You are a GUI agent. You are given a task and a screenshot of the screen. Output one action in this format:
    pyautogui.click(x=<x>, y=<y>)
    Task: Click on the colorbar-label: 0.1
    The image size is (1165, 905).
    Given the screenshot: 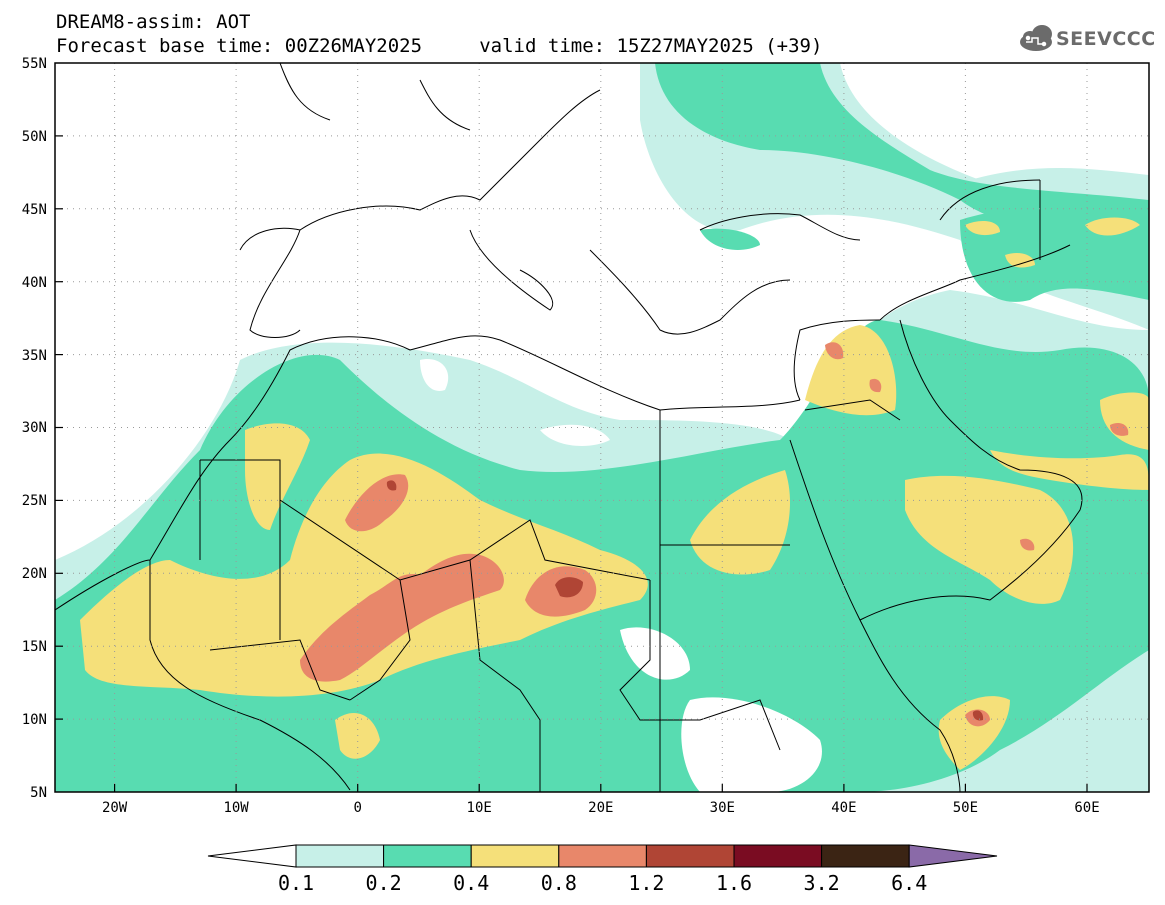 What is the action you would take?
    pyautogui.click(x=296, y=883)
    